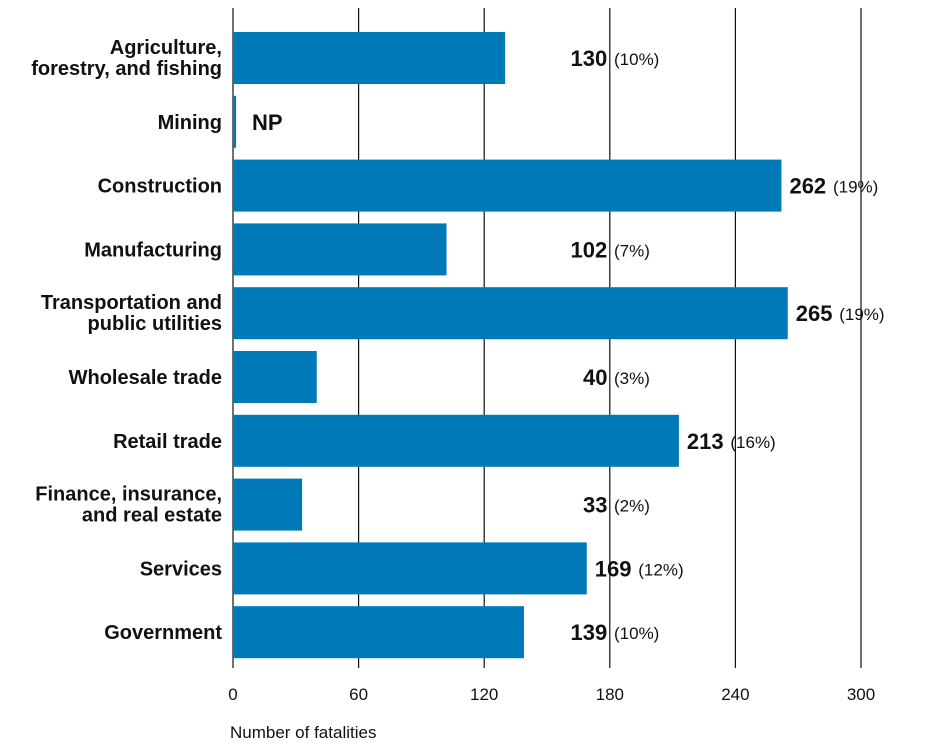 Image resolution: width=944 pixels, height=743 pixels. Describe the element at coordinates (126, 69) in the screenshot. I see `category-label-line: forestry, and fishing` at that location.